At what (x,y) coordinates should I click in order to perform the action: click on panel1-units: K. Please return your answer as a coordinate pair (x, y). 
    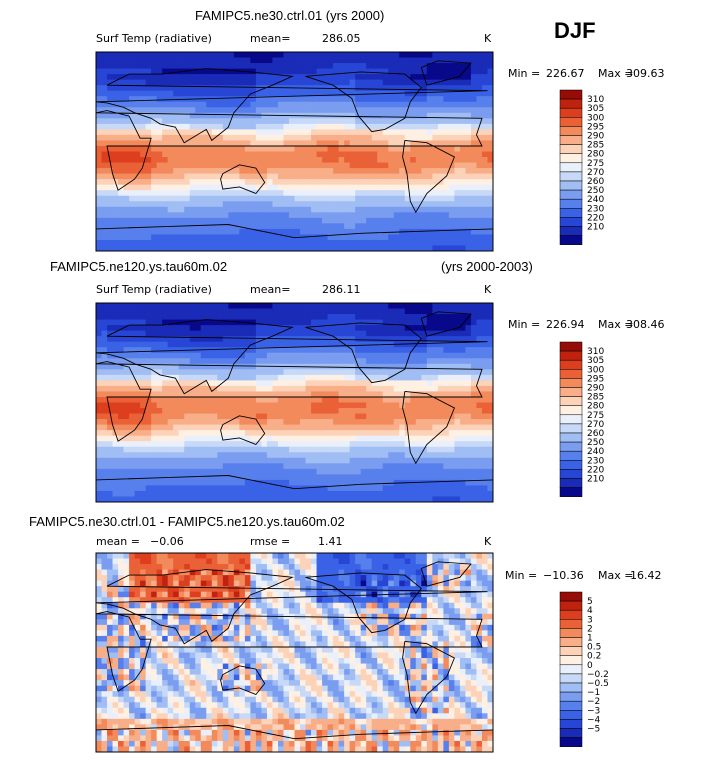
    Looking at the image, I should click on (488, 38).